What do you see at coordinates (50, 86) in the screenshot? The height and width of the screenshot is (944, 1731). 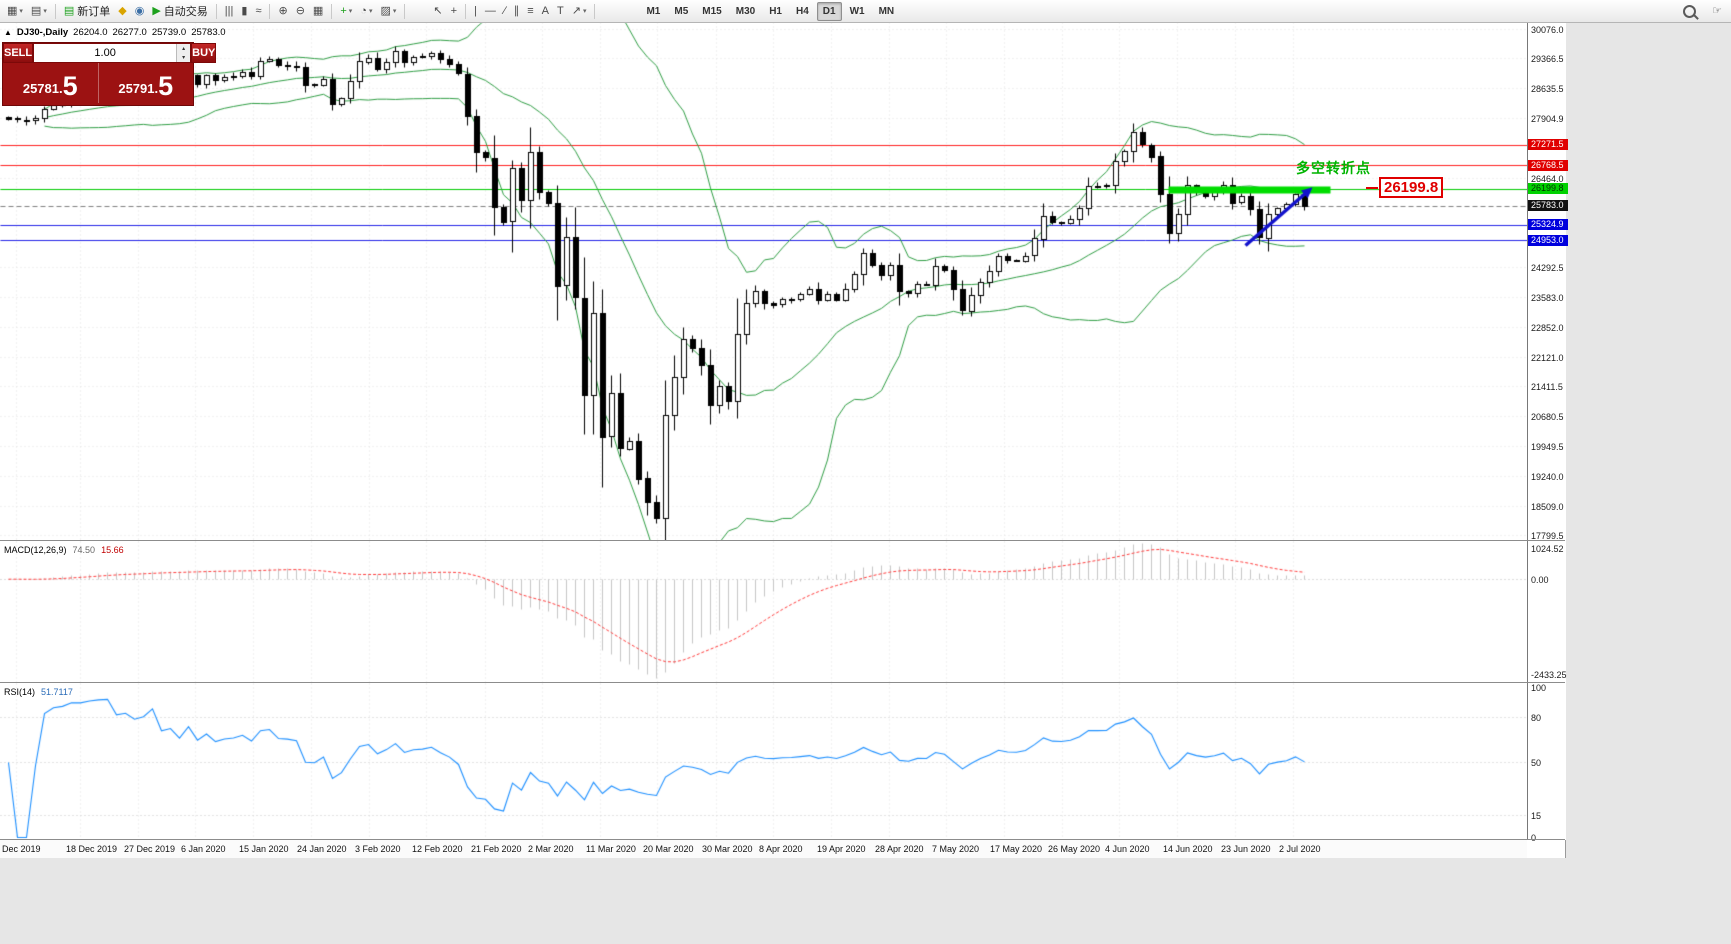 I see `sell-price: 25781. 5` at bounding box center [50, 86].